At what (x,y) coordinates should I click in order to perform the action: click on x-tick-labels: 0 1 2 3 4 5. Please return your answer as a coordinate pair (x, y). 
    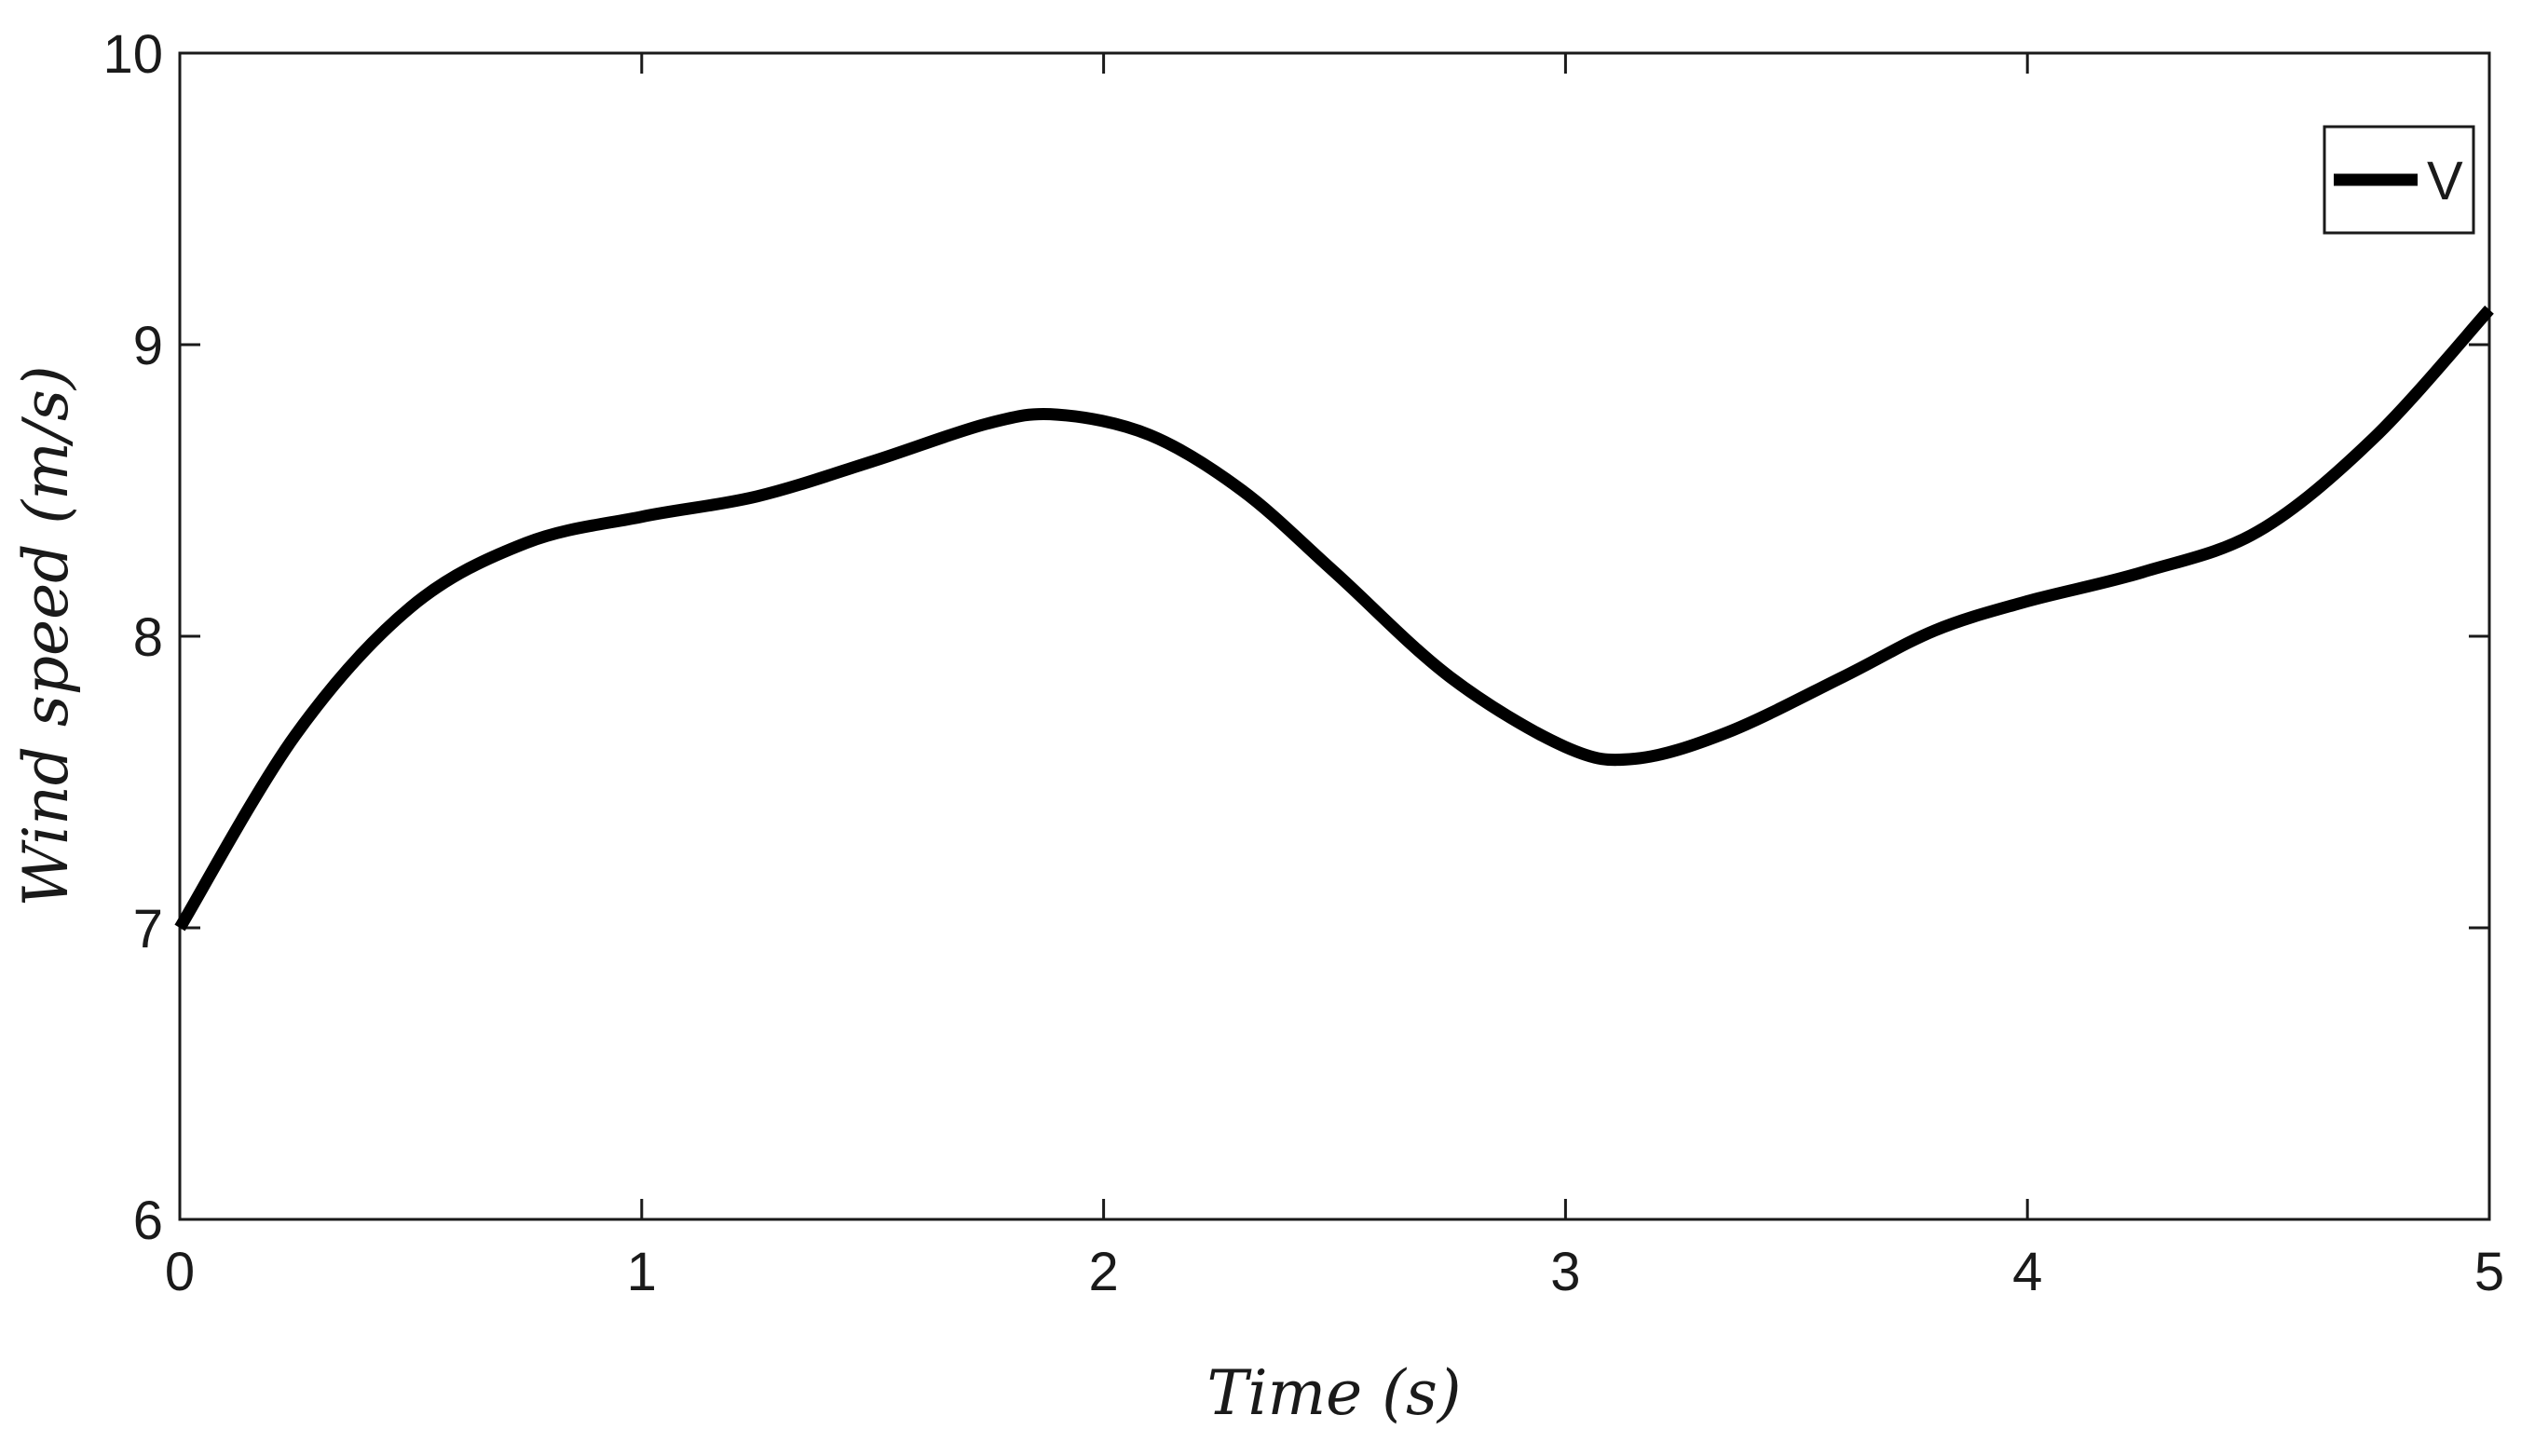
    Looking at the image, I should click on (1335, 1272).